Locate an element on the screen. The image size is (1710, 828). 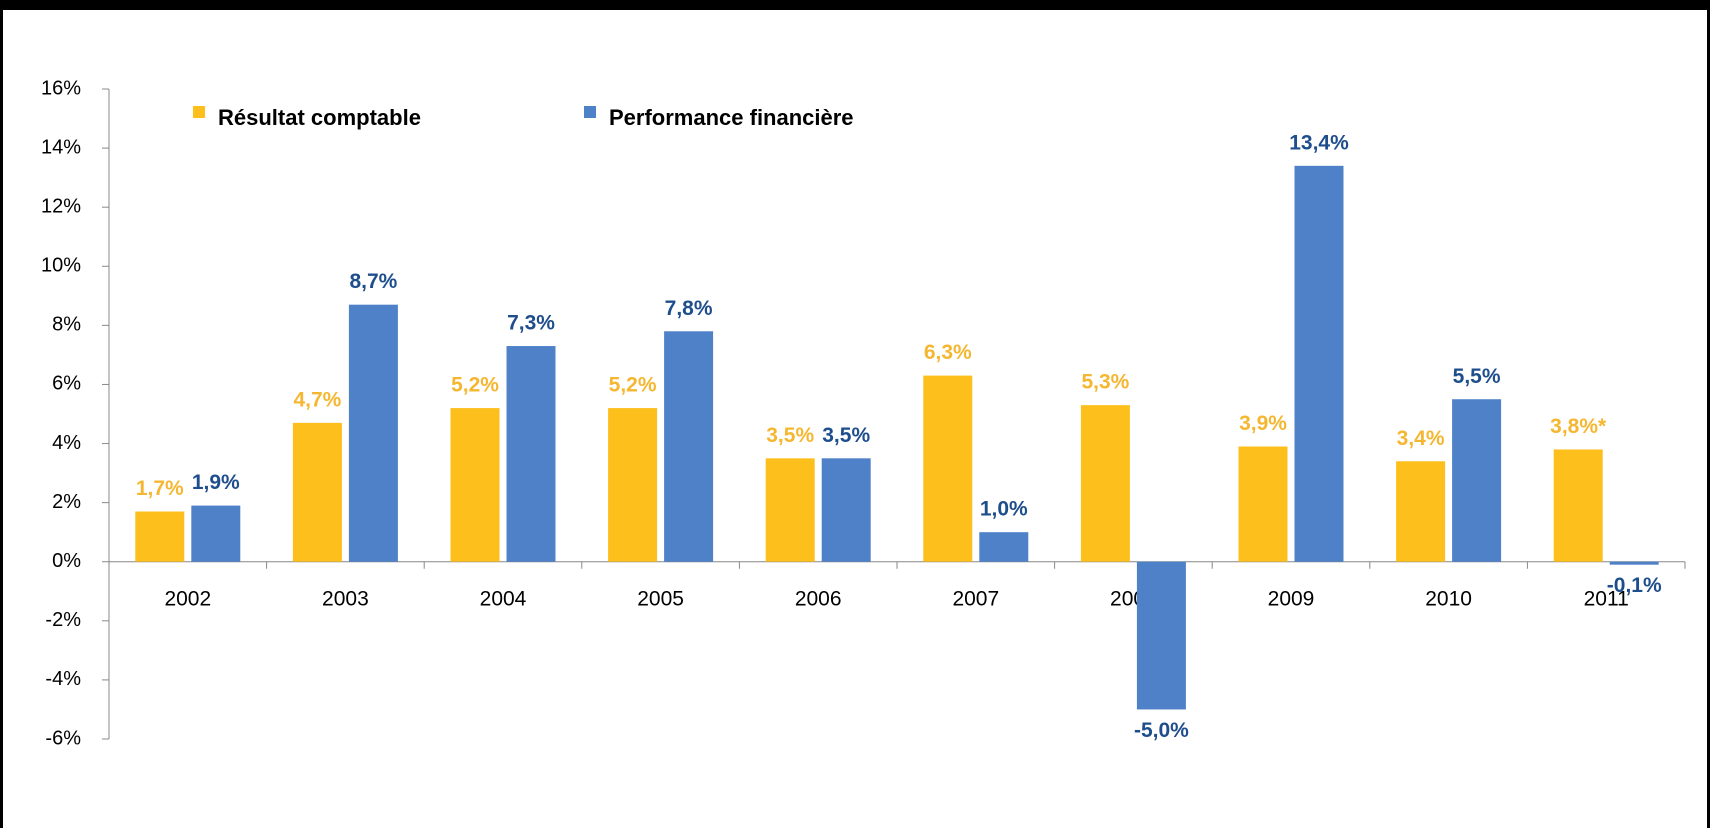
y-tick-label: 0% is located at coordinates (66, 561).